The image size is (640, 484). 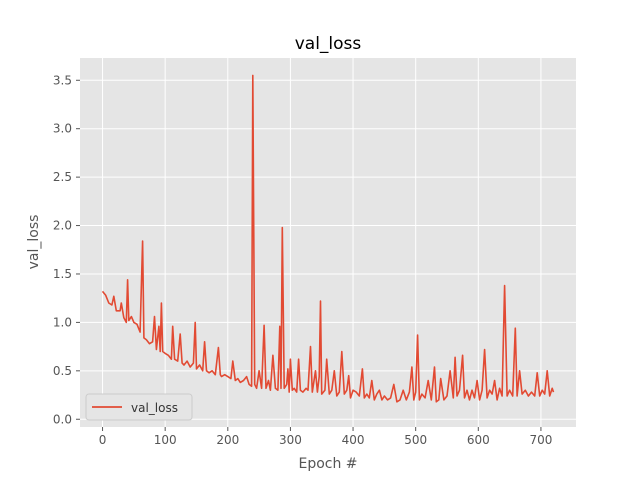 I want to click on x-tick-label: 0, so click(x=103, y=440).